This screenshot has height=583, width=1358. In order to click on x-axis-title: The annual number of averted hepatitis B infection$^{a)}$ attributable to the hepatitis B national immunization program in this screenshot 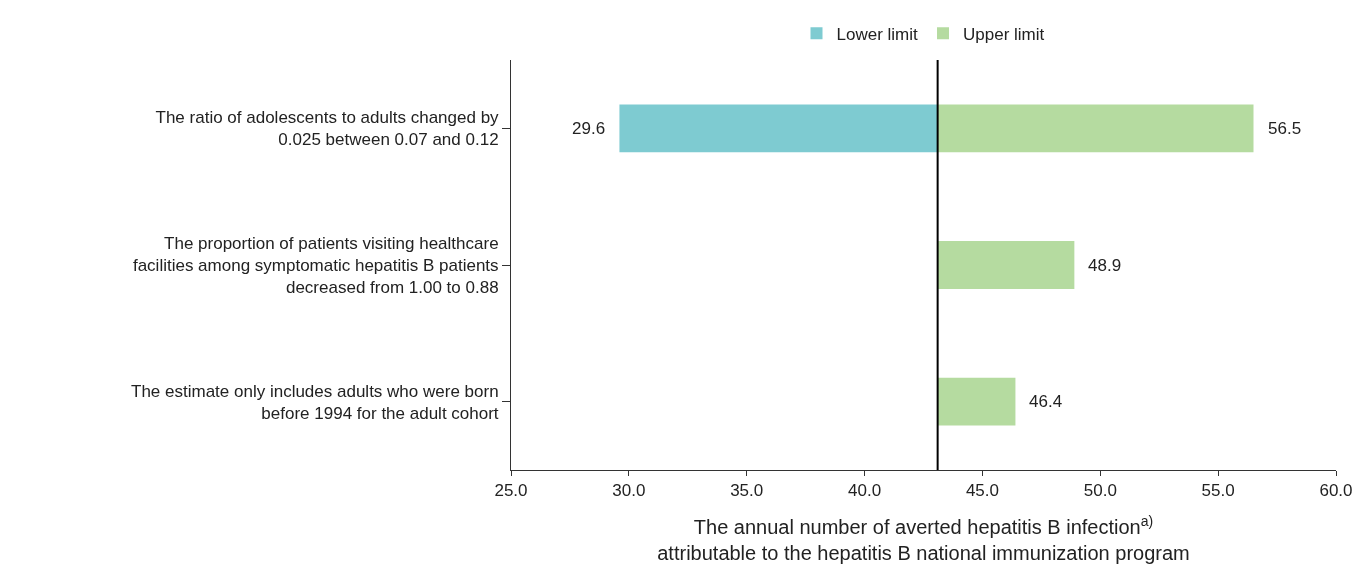, I will do `click(923, 538)`.